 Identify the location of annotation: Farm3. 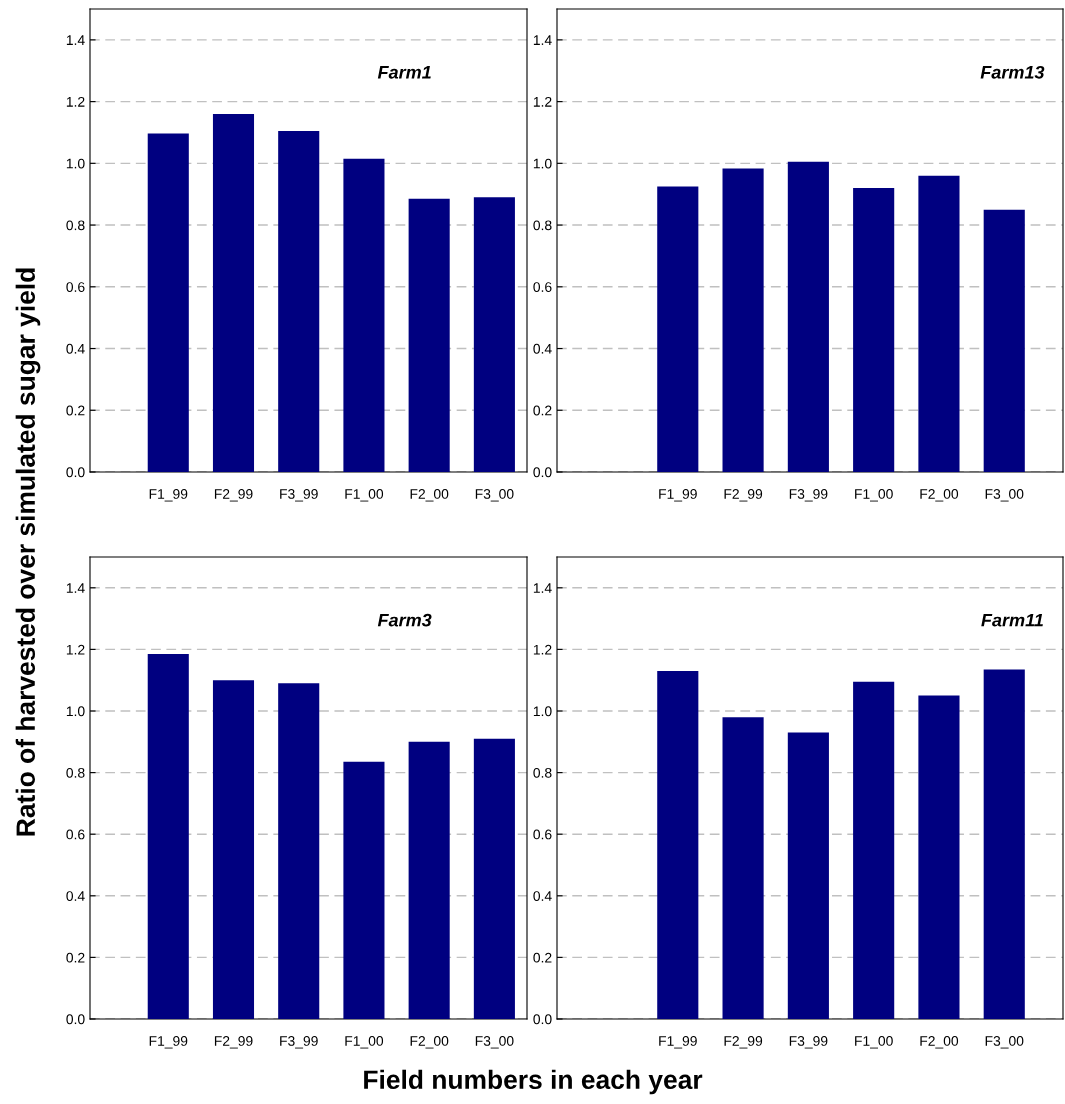
(404, 620).